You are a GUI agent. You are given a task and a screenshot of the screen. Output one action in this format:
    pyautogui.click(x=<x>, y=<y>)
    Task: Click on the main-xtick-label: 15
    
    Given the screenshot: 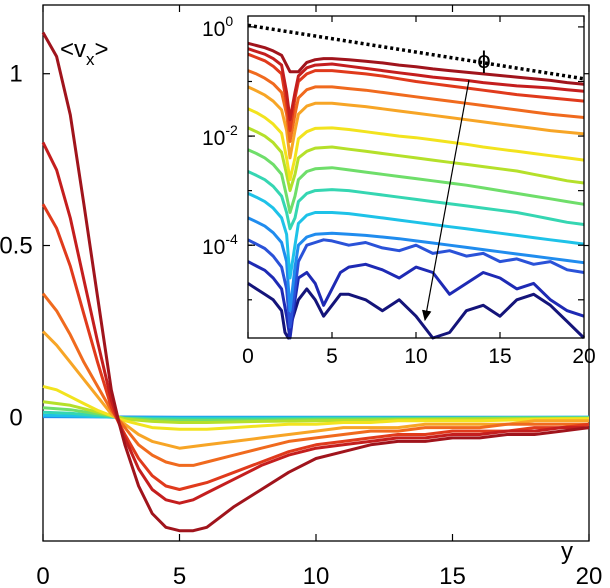 What is the action you would take?
    pyautogui.click(x=452, y=575)
    